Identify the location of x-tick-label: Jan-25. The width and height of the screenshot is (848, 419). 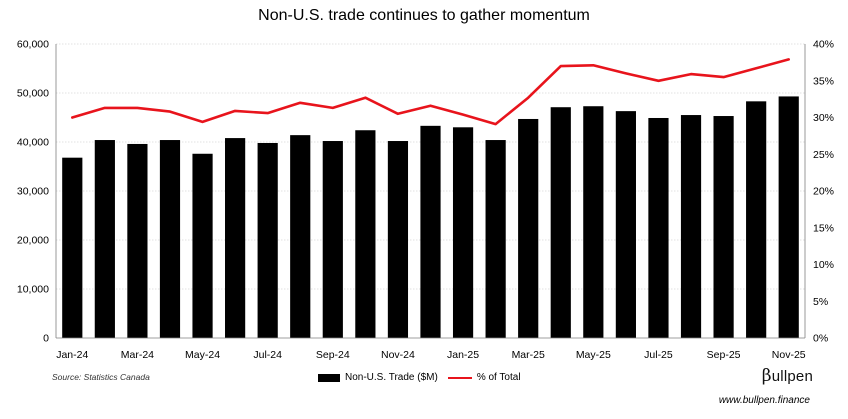
(463, 355).